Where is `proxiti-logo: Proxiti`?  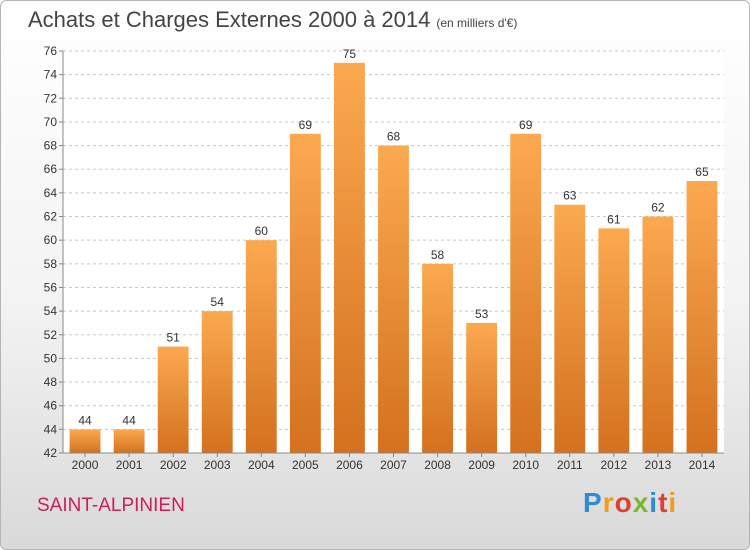
proxiti-logo: Proxiti is located at coordinates (630, 503).